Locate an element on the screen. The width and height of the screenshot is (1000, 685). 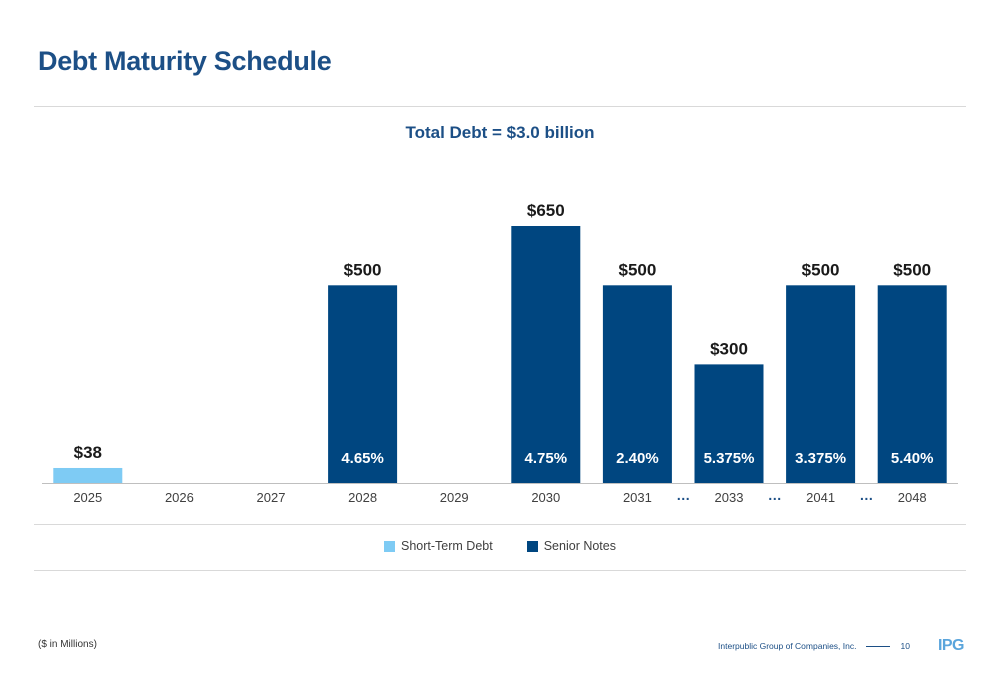
rate-label-2028: 4.65% is located at coordinates (362, 458).